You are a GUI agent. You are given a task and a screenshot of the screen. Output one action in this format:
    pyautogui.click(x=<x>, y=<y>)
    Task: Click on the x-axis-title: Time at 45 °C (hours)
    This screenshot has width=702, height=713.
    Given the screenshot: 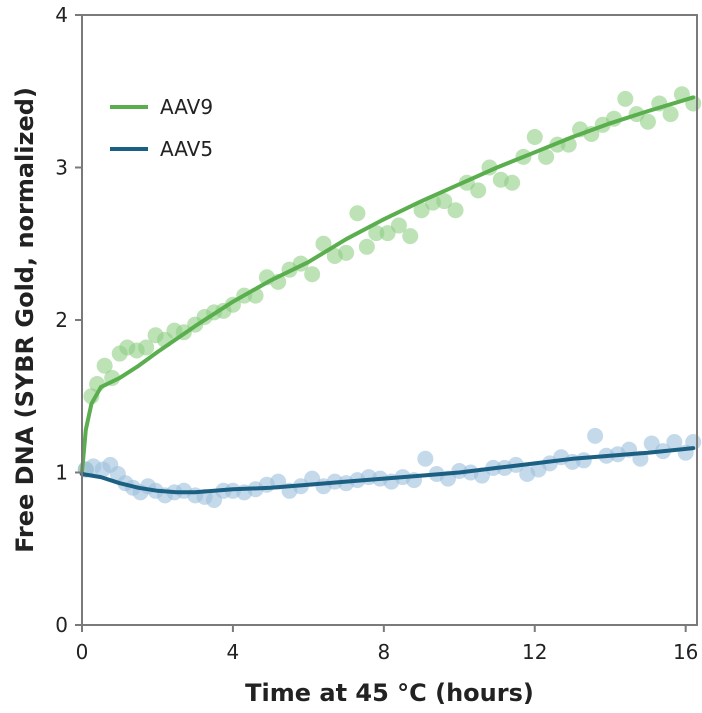 What is the action you would take?
    pyautogui.click(x=389, y=693)
    